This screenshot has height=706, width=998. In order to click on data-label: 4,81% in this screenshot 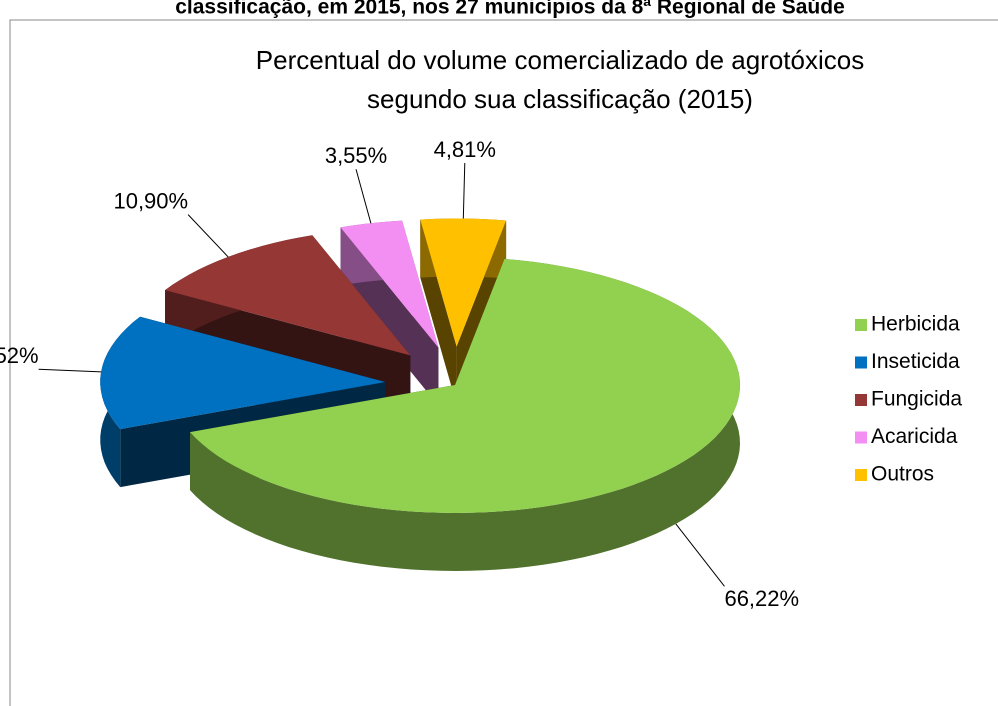, I will do `click(465, 149)`.